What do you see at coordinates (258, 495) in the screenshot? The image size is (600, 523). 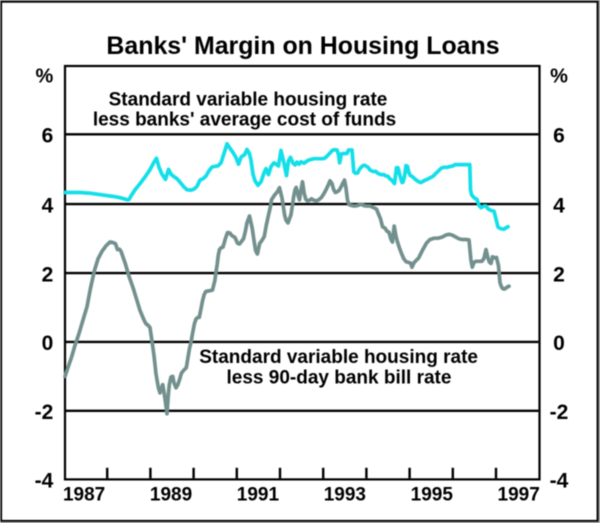 I see `svg-text: 1991` at bounding box center [258, 495].